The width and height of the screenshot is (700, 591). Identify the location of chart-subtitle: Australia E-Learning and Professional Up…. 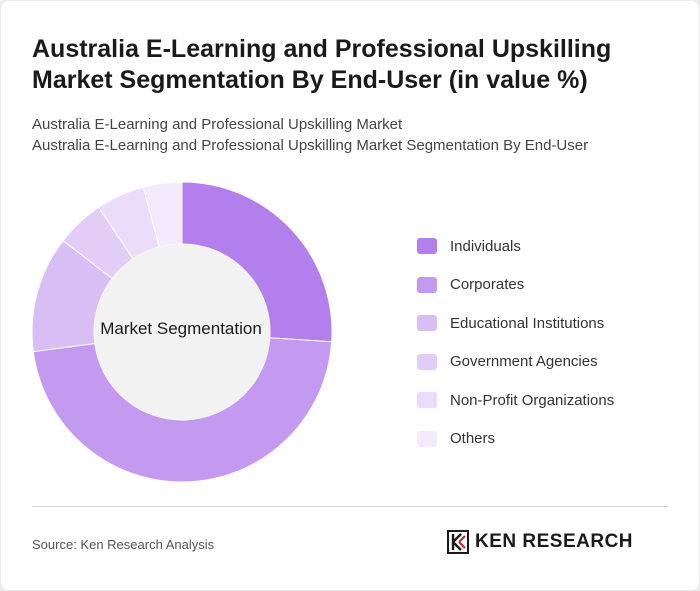
(352, 135).